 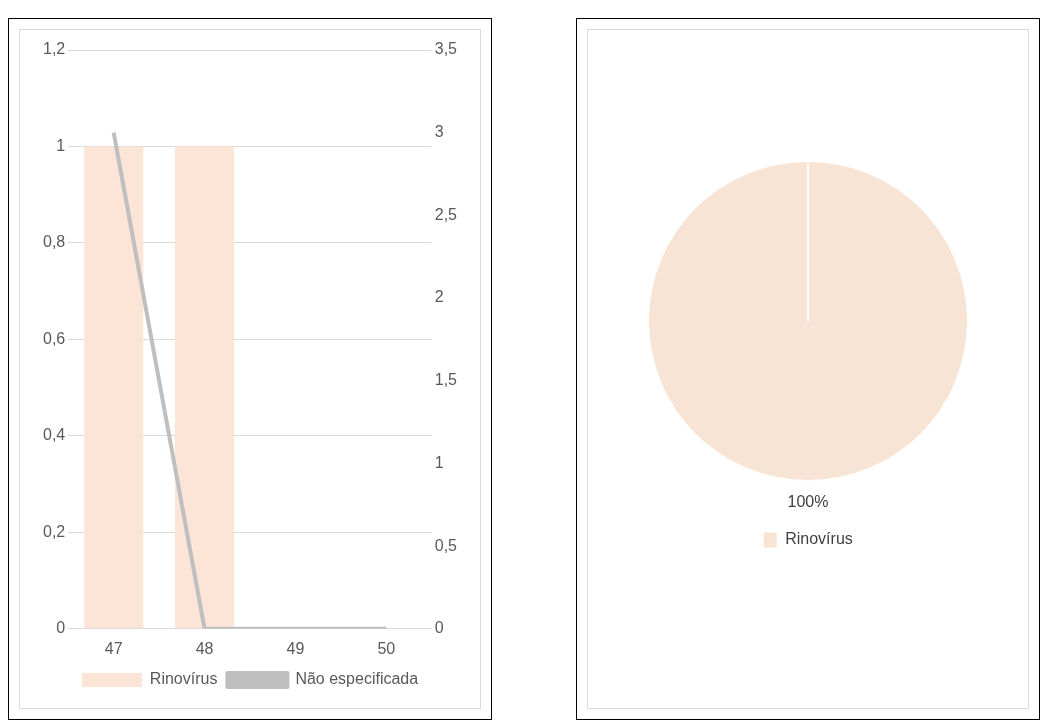 What do you see at coordinates (439, 628) in the screenshot?
I see `y2-tick-label: 0` at bounding box center [439, 628].